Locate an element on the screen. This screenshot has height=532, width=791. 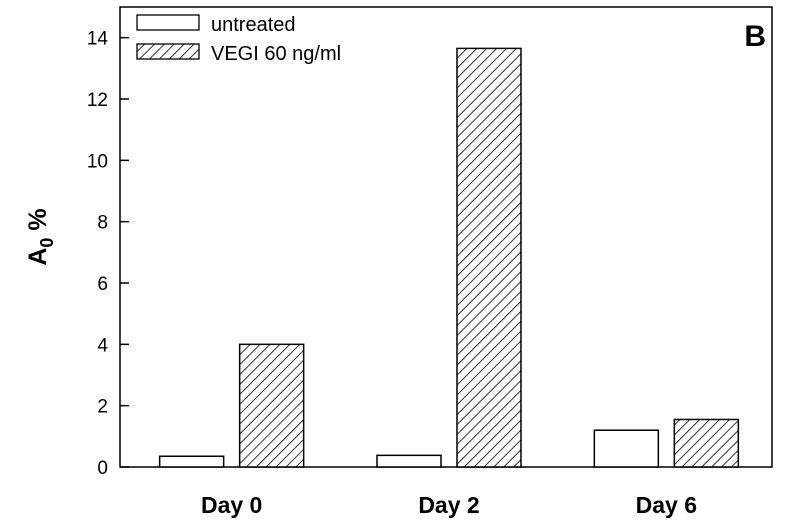
y-tick-label: 12 is located at coordinates (97, 100).